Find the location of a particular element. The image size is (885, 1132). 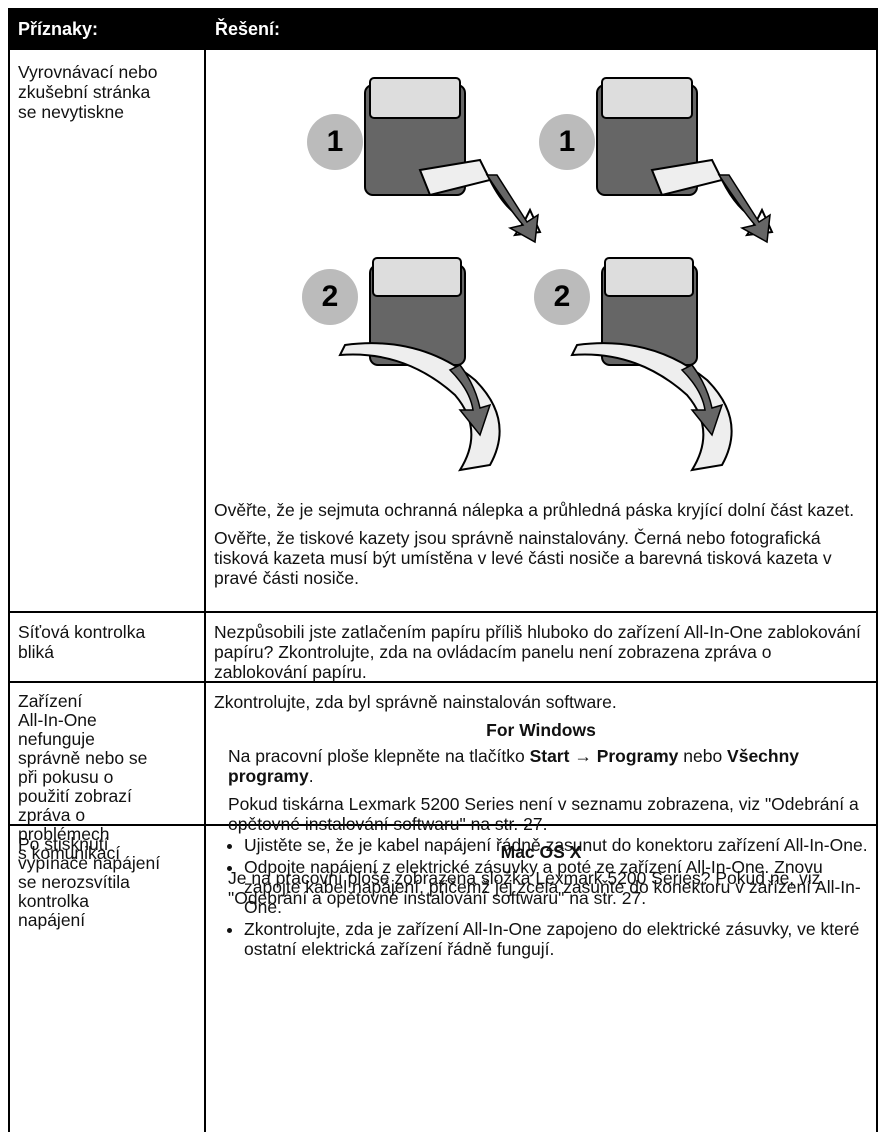

symptom-cell: Síťová kontrolka bliká is located at coordinates (106, 643).